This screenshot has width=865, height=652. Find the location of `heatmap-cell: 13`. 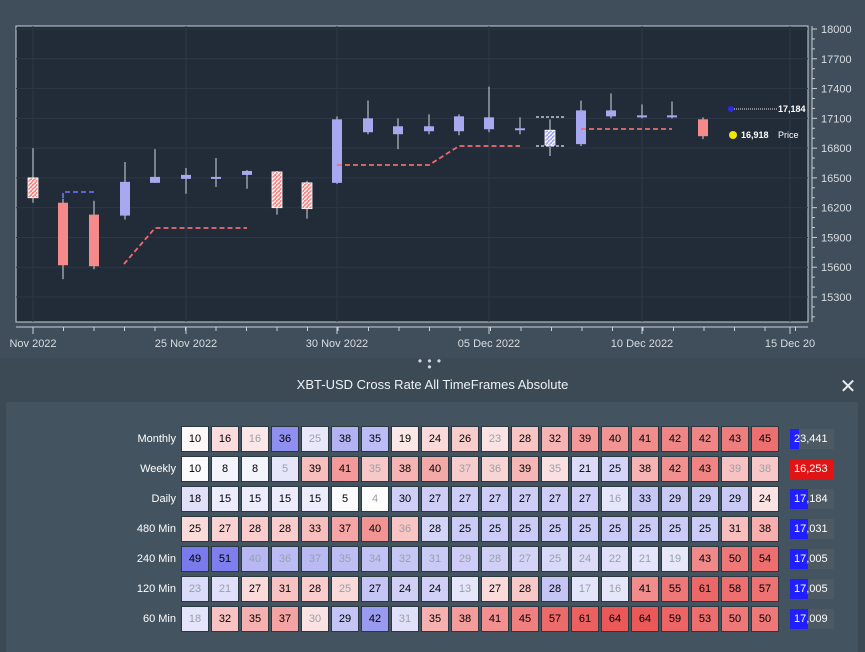

heatmap-cell: 13 is located at coordinates (465, 589).